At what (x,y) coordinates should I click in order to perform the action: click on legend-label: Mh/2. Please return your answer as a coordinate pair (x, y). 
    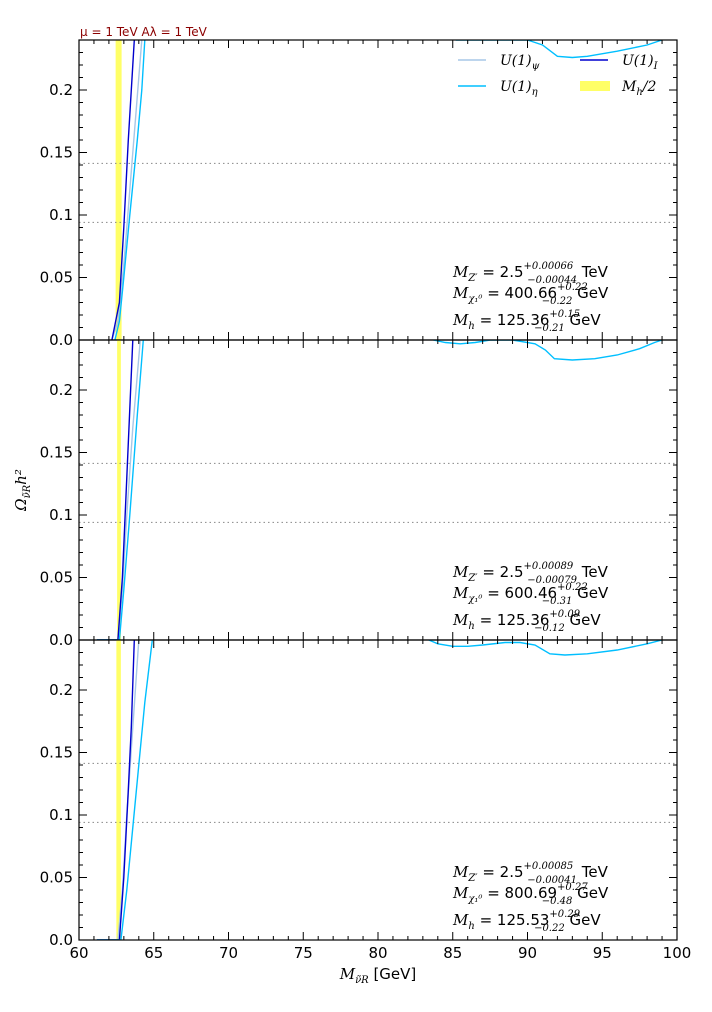
    Looking at the image, I should click on (639, 88).